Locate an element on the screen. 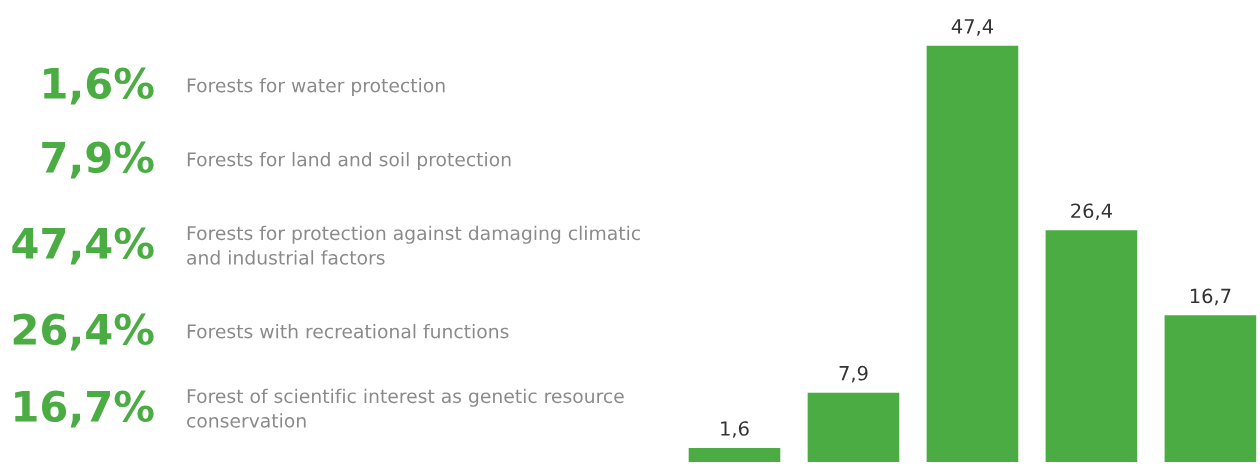 This screenshot has height=470, width=1260. text: 26,4% is located at coordinates (83, 332).